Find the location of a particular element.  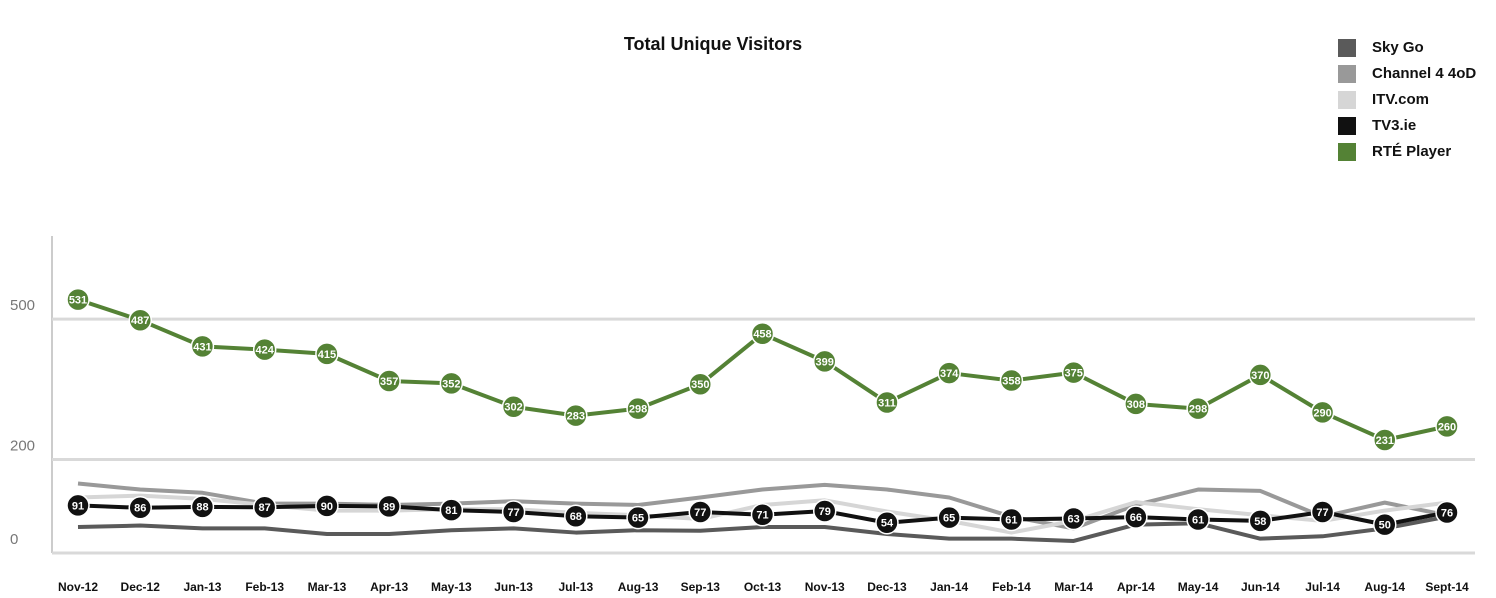

data-label: 63 is located at coordinates (1074, 519).